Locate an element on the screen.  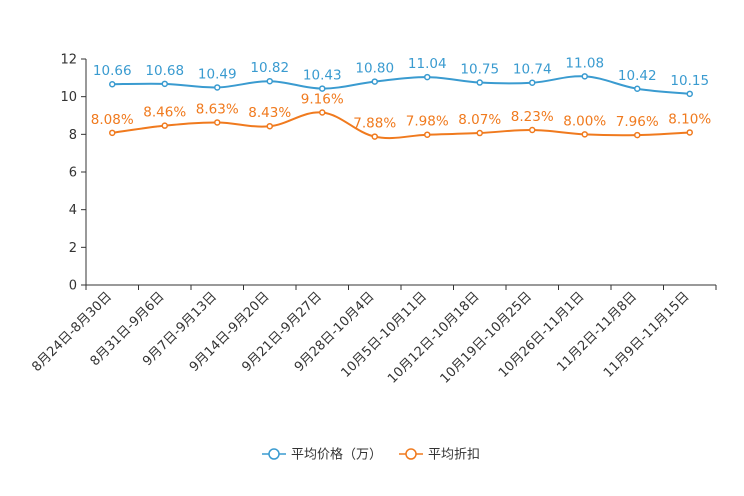
legend-label: 平均折扣 is located at coordinates (454, 455).